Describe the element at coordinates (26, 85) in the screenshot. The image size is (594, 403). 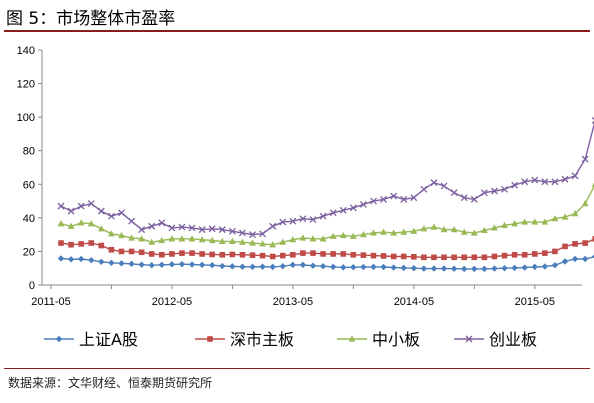
I see `y-tick-label: 120` at that location.